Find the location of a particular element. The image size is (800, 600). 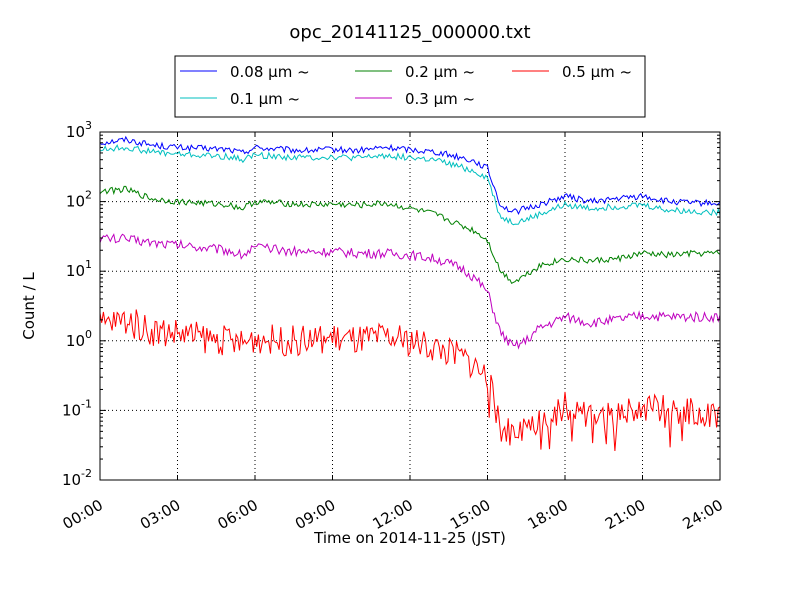

y-tick-label: 10¹ is located at coordinates (79, 269).